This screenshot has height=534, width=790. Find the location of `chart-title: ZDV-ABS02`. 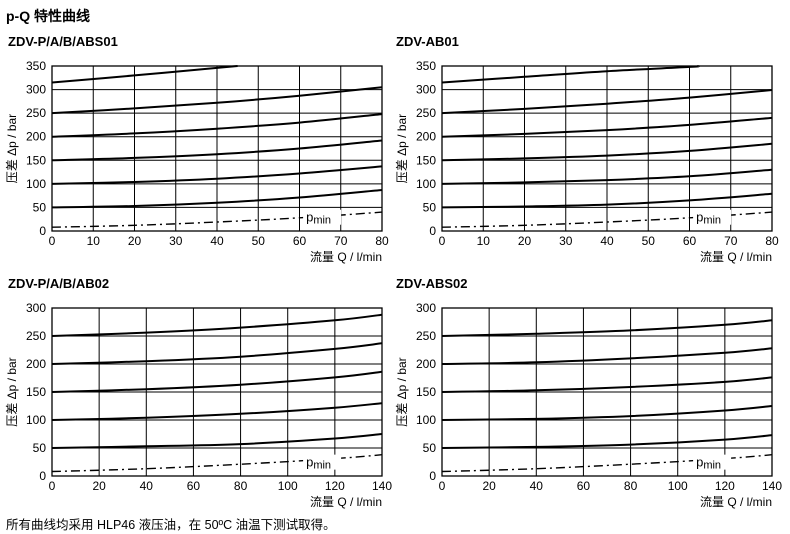

chart-title: ZDV-ABS02 is located at coordinates (432, 283).